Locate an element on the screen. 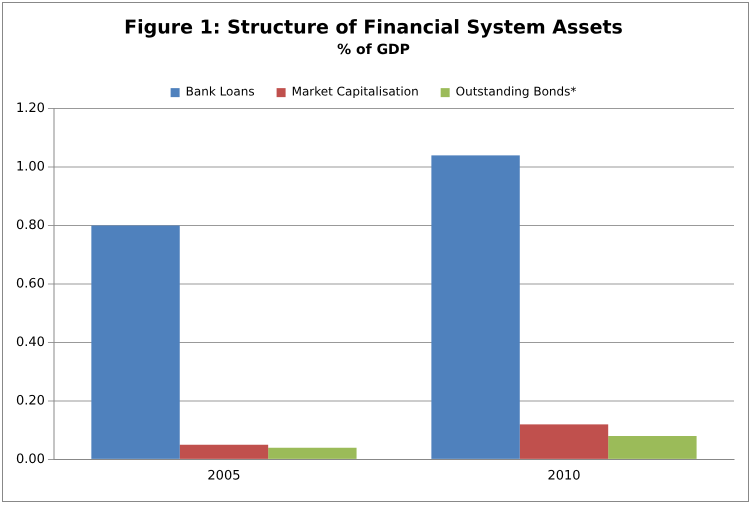 This screenshot has width=753, height=506. y-tick-label: 0.60 is located at coordinates (30, 284).